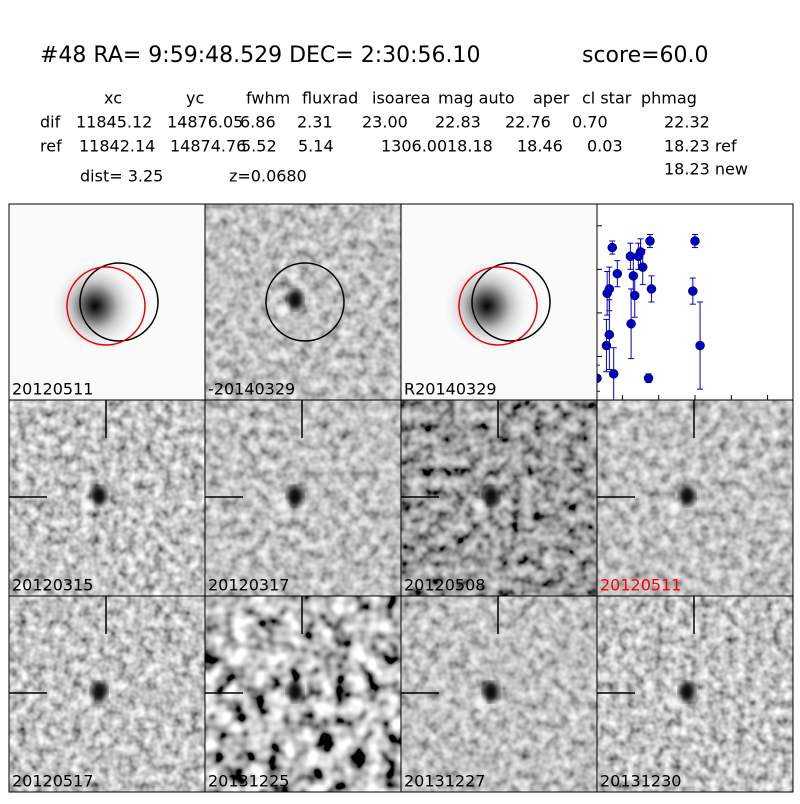  I want to click on column-header: aper, so click(551, 98).